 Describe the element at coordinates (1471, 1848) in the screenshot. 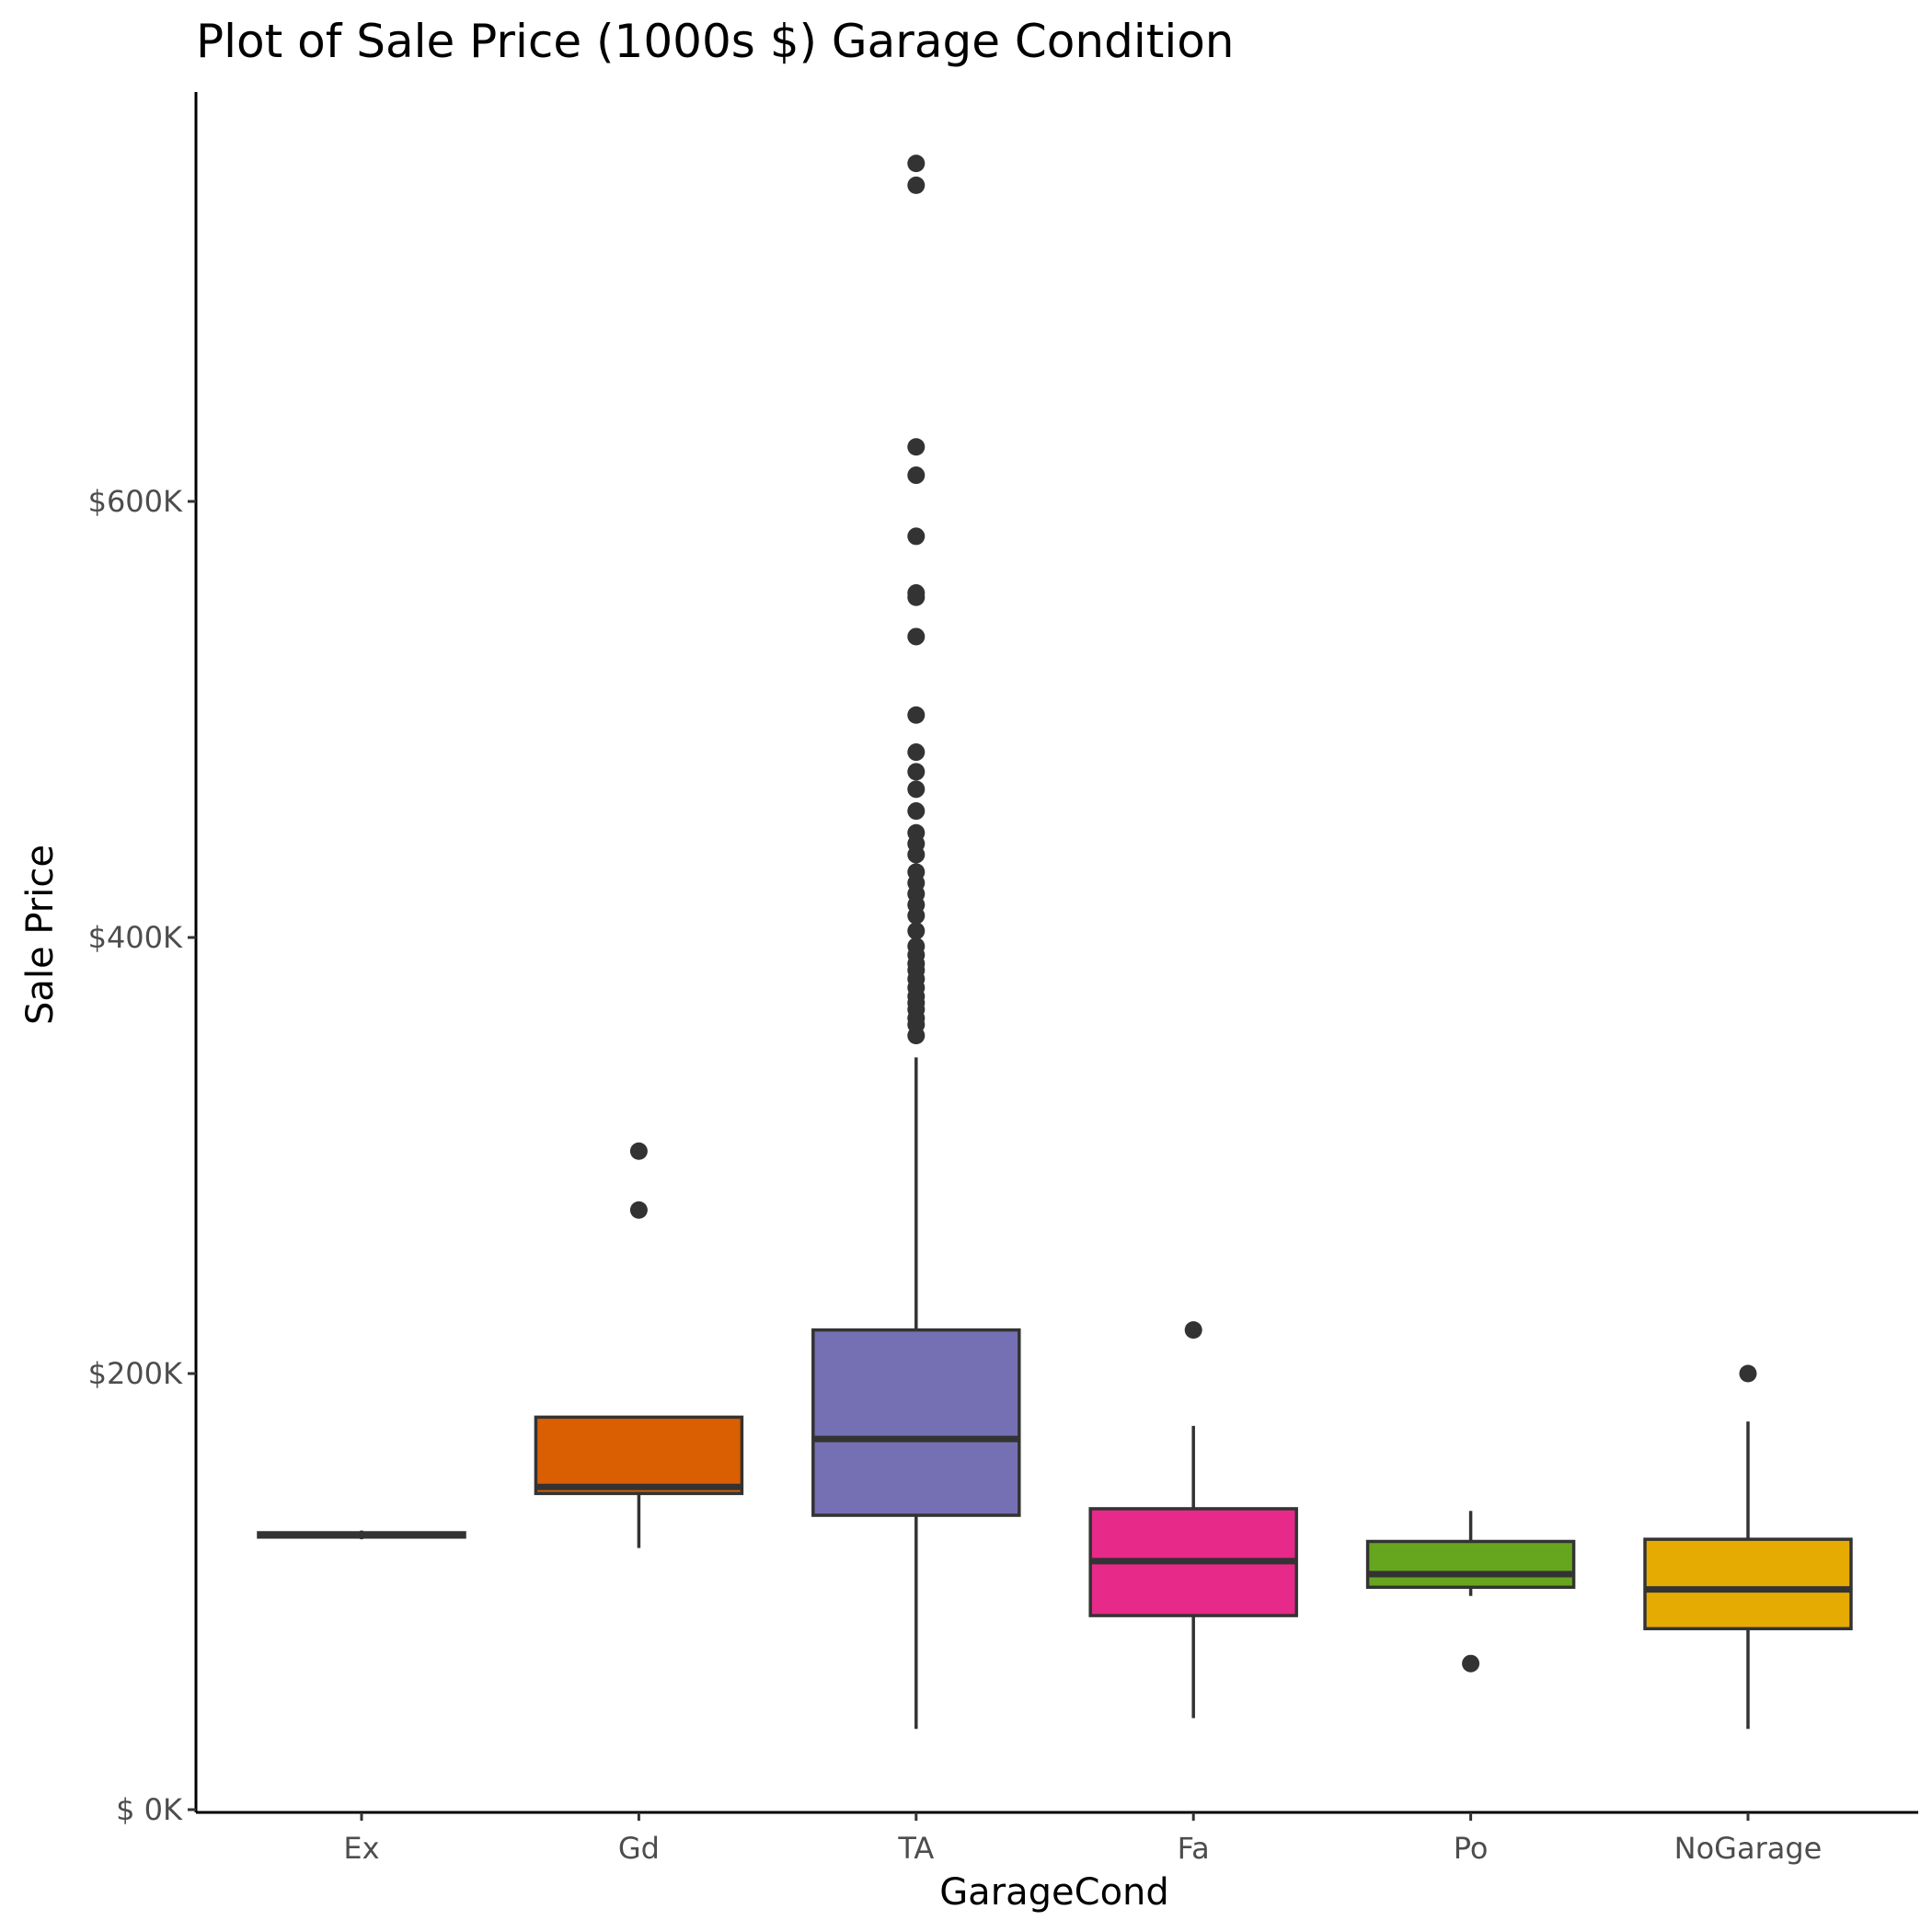

I see `x-tick-label: Po` at that location.